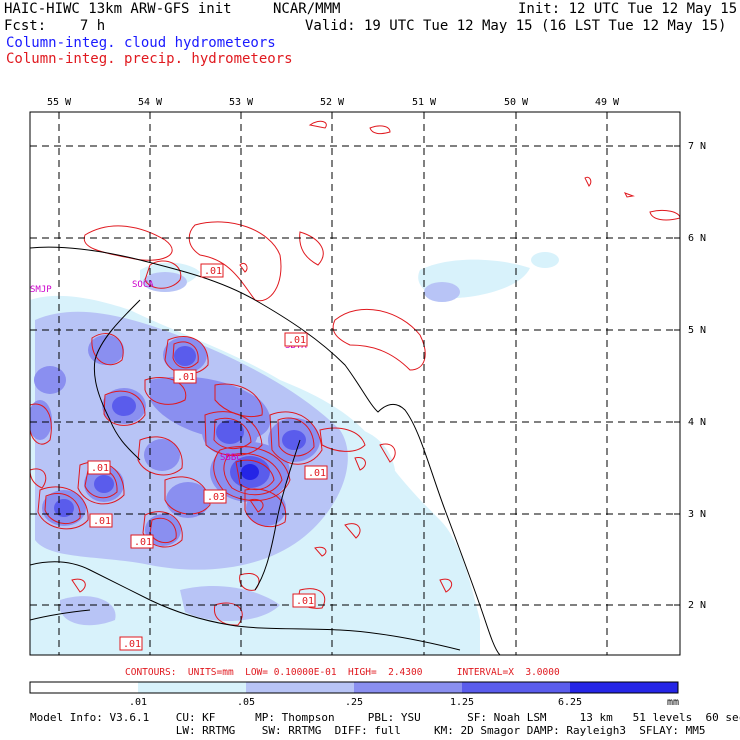 The image size is (740, 740). What do you see at coordinates (141, 43) in the screenshot?
I see `field-cloud-label: Column-integ. cloud hydrometeors` at bounding box center [141, 43].